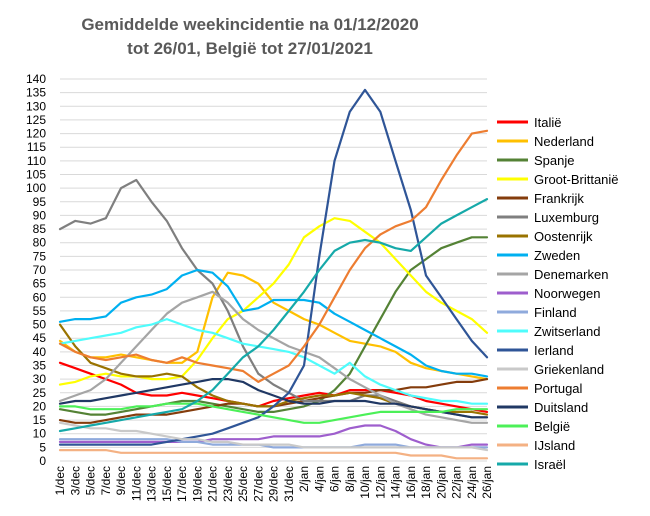  What do you see at coordinates (106, 480) in the screenshot?
I see `x-tick-label: 7/dec` at bounding box center [106, 480].